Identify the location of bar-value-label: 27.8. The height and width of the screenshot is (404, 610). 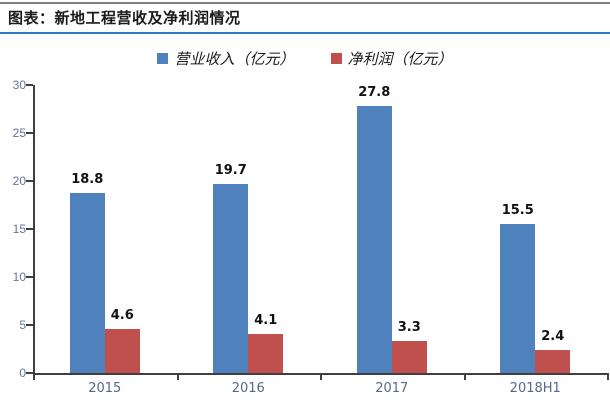
(374, 93).